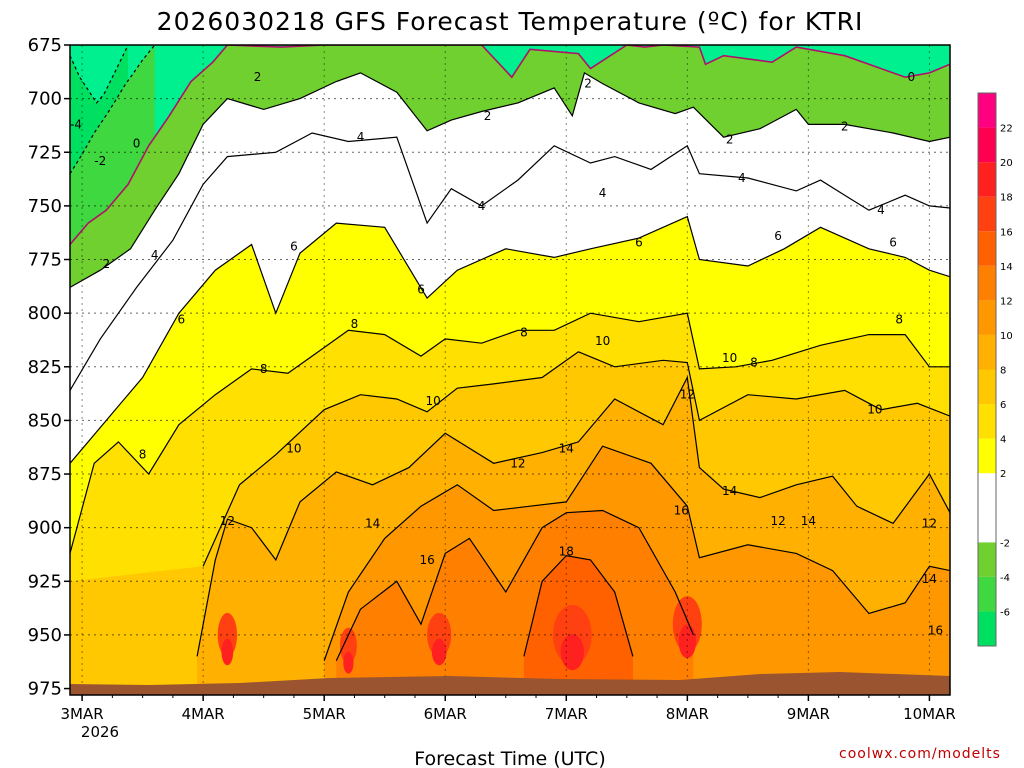 The image size is (1024, 768). I want to click on x-start-year: 2026, so click(100, 732).